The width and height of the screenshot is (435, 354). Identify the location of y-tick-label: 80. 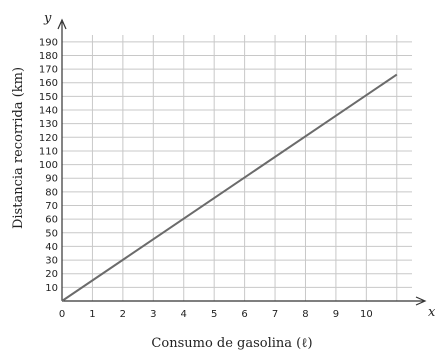
(51, 192).